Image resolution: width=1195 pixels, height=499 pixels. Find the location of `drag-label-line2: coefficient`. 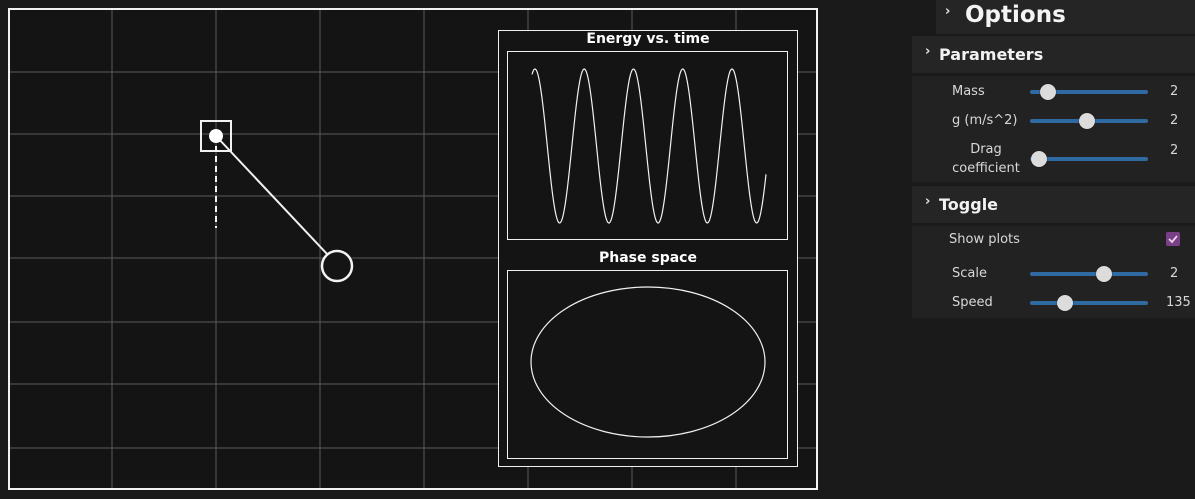

drag-label-line2: coefficient is located at coordinates (986, 168).